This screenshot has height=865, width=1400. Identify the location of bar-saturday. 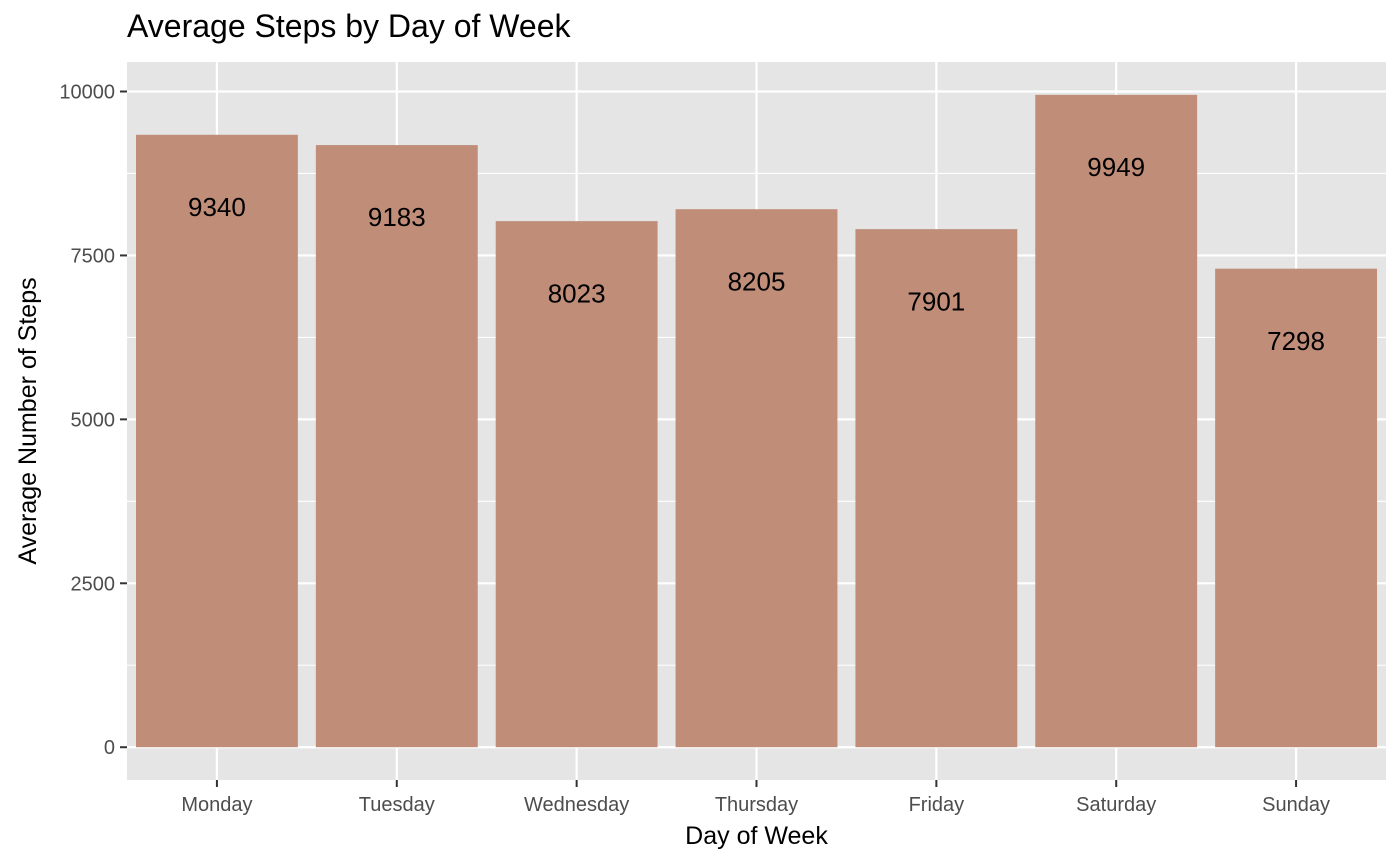
(1116, 421).